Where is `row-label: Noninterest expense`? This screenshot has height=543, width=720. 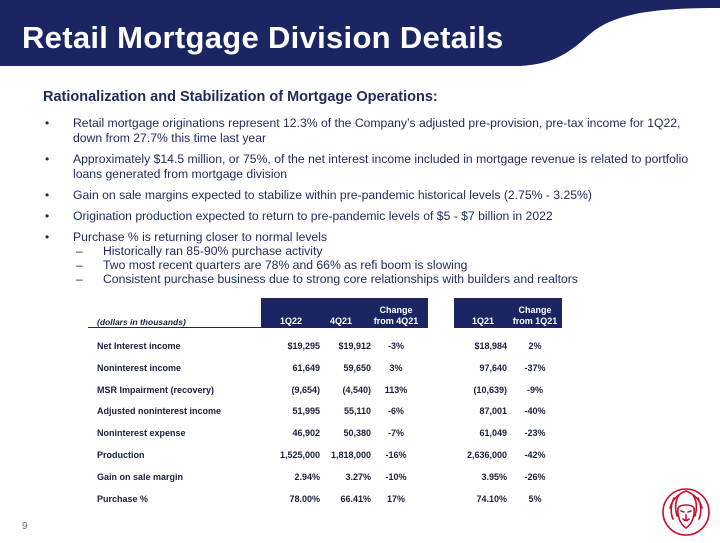
row-label: Noninterest expense is located at coordinates (141, 433).